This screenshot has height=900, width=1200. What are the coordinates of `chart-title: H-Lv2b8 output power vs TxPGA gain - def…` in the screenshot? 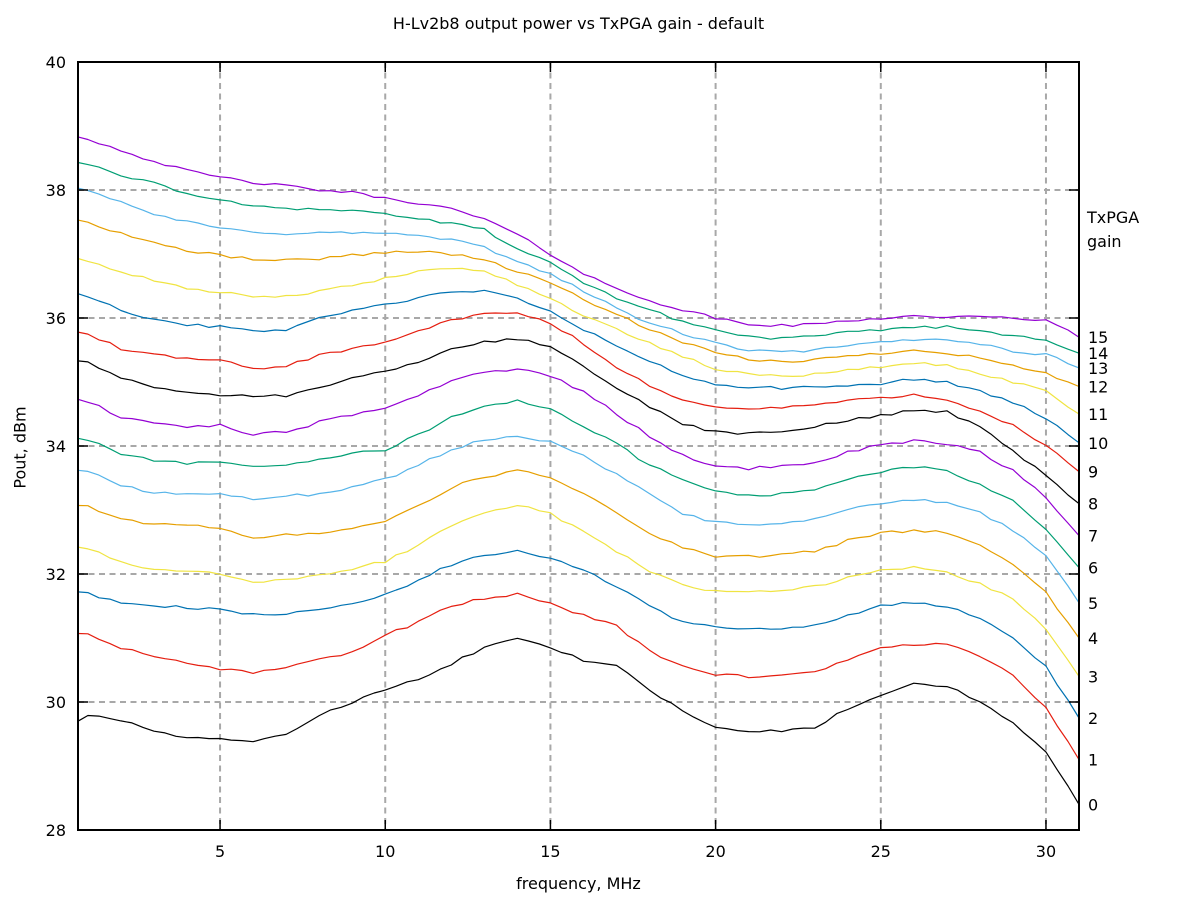 It's located at (578, 23).